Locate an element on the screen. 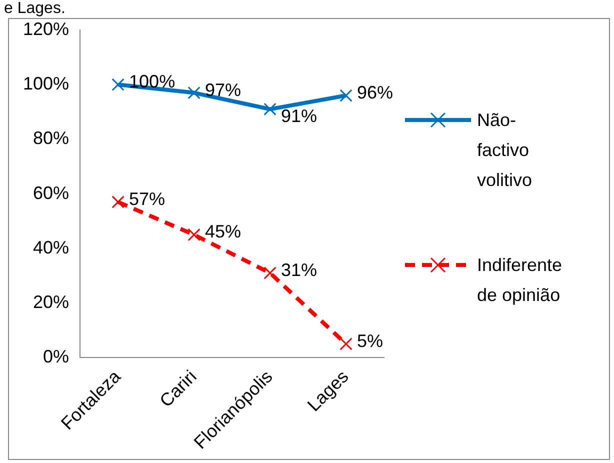 This screenshot has height=463, width=614. data-label: 97% is located at coordinates (223, 90).